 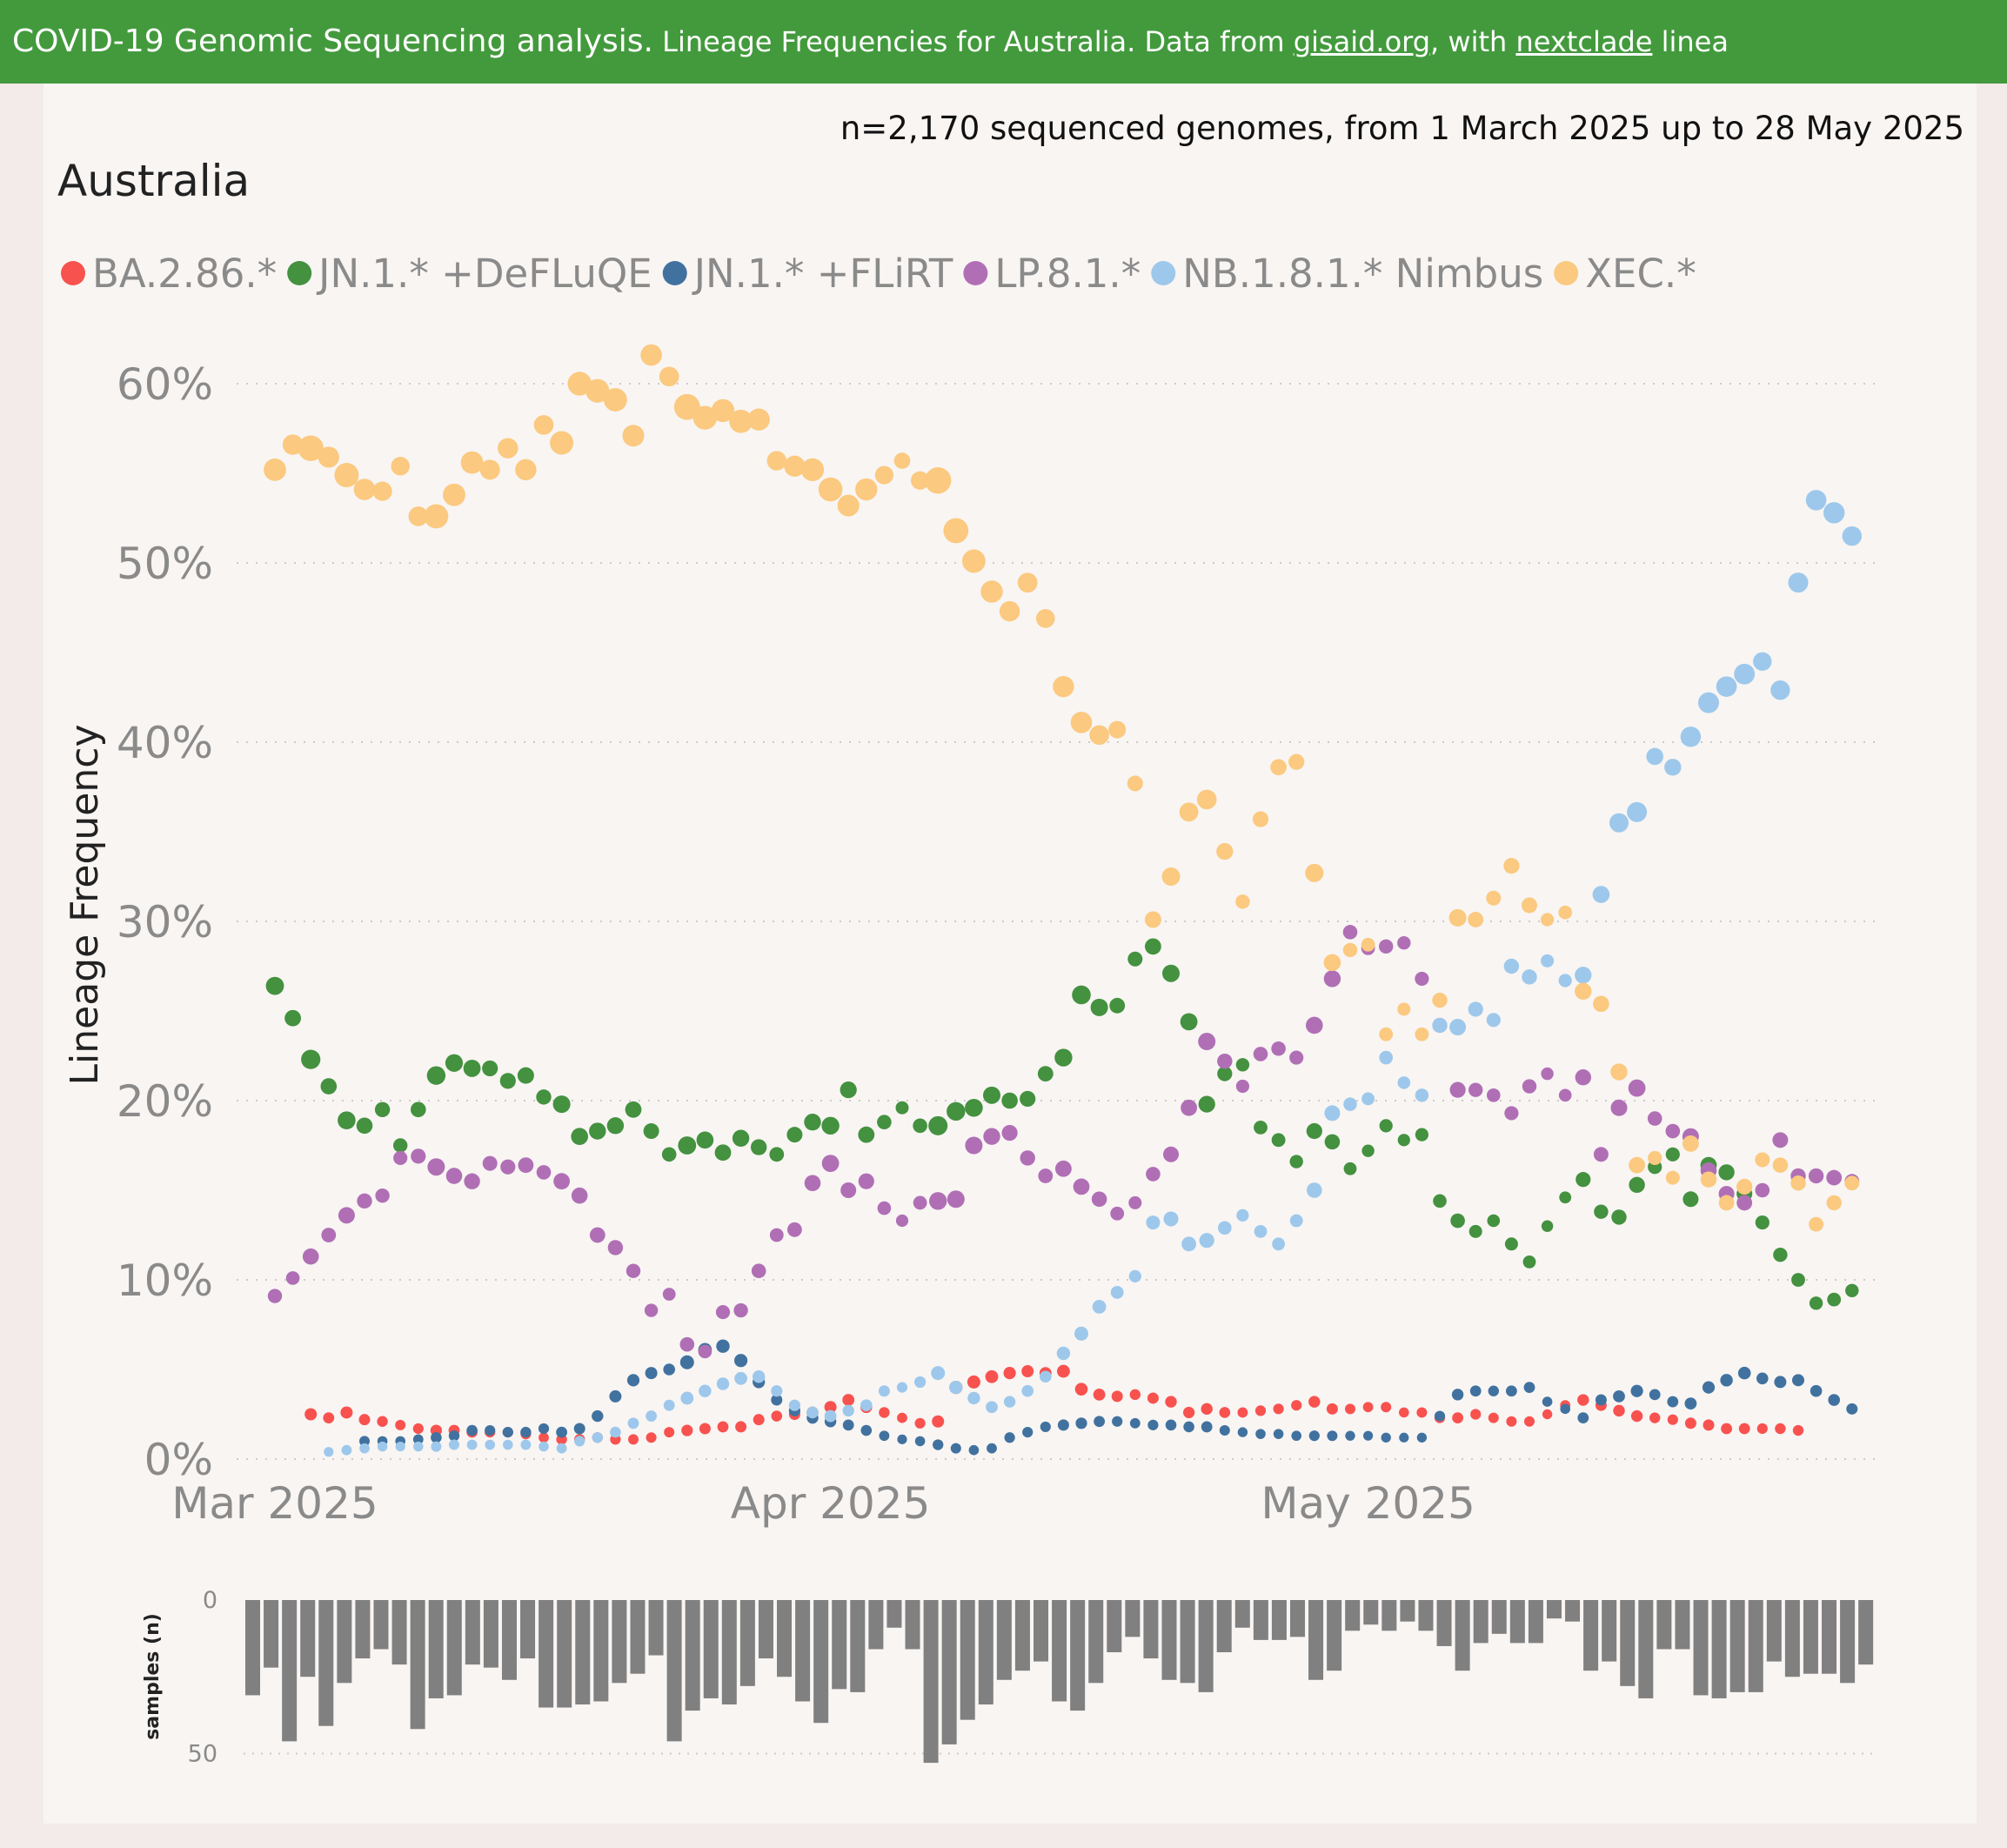 I want to click on legend-item: BA.2.86.*, so click(x=169, y=274).